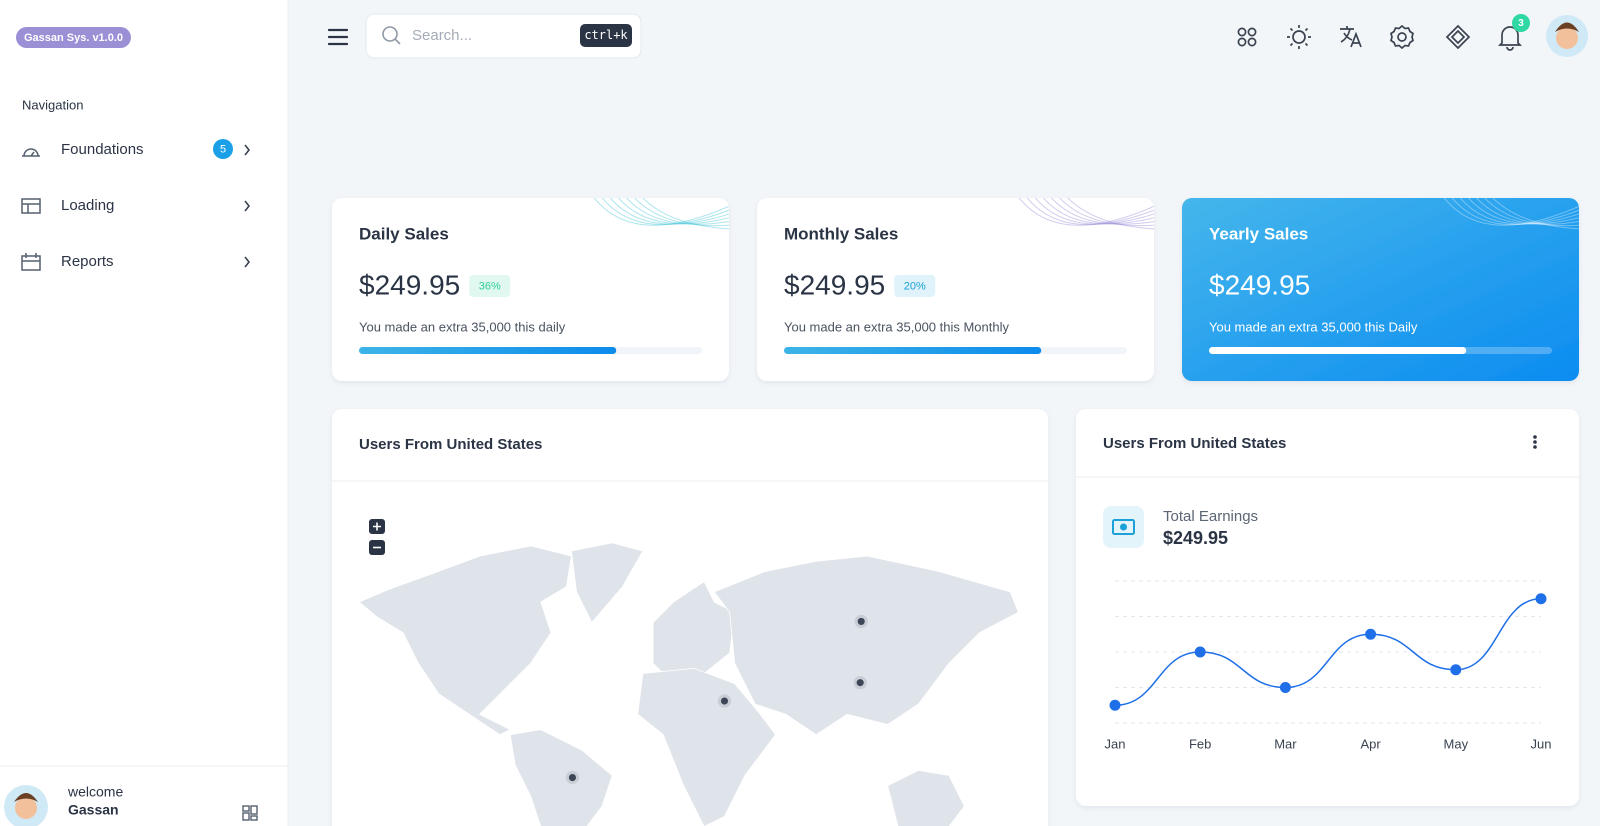 This screenshot has width=1600, height=826. I want to click on x-tick-label: Jan, so click(1115, 743).